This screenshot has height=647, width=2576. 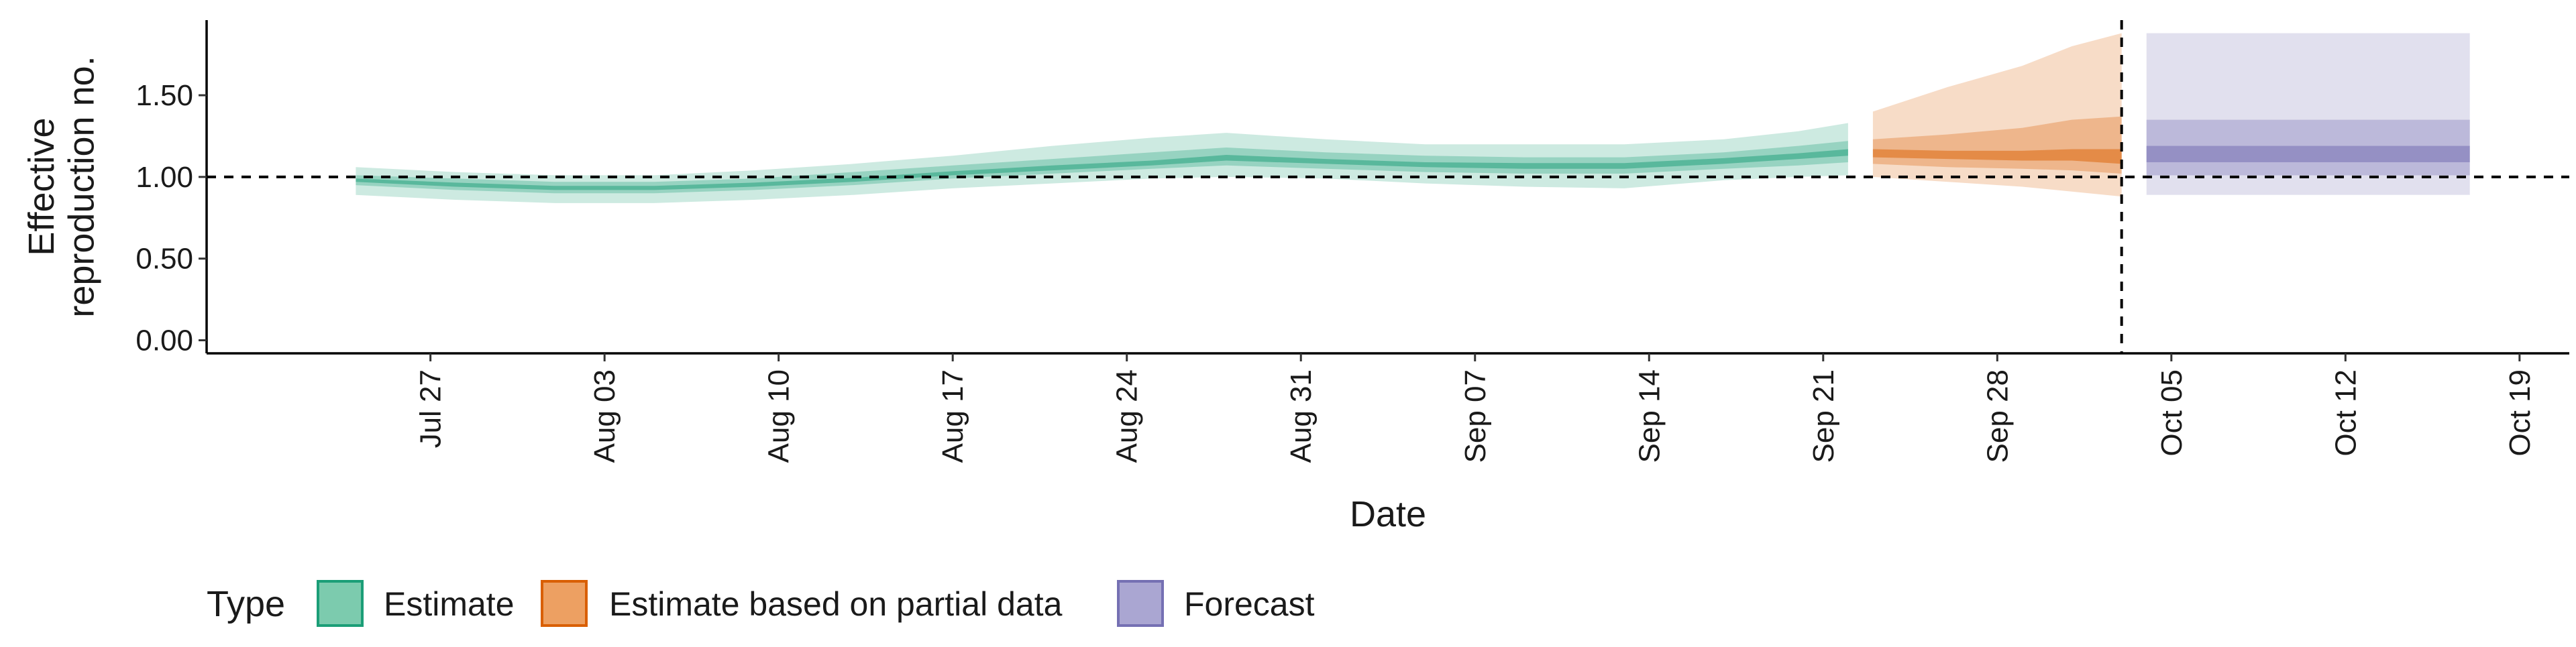 What do you see at coordinates (1127, 416) in the screenshot?
I see `x-tick-label: Aug 24` at bounding box center [1127, 416].